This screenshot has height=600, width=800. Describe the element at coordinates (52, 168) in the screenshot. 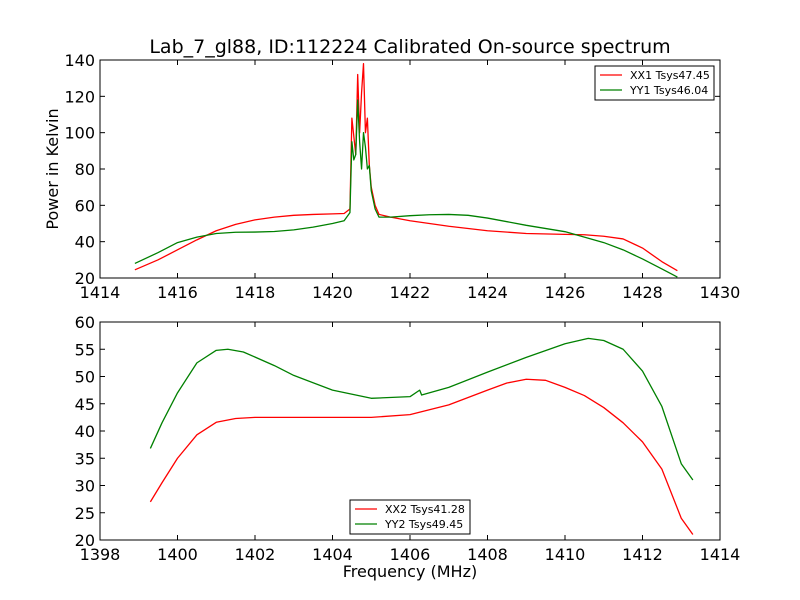

I see `y-axis-label-top: Power in Kelvin` at that location.